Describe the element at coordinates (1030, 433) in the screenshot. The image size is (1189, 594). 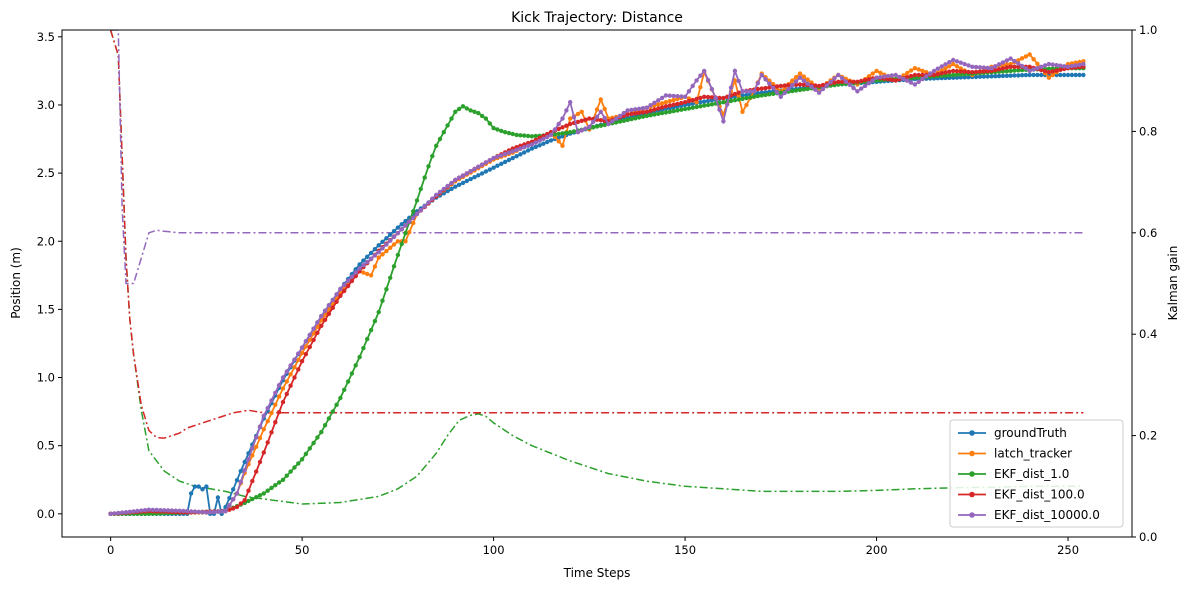
I see `legend-label: groundTruth` at that location.